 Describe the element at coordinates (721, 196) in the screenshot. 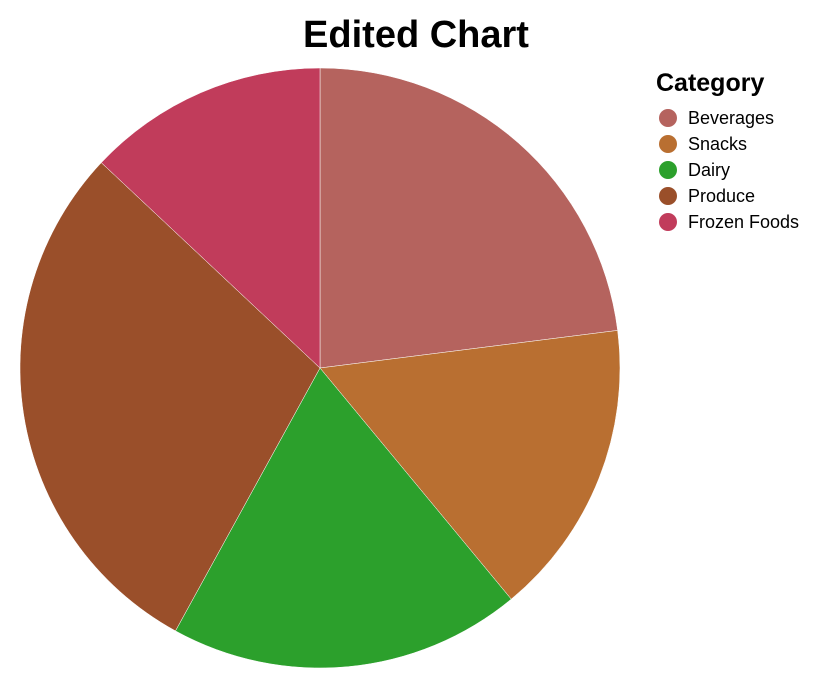

I see `legend-label: Produce` at that location.